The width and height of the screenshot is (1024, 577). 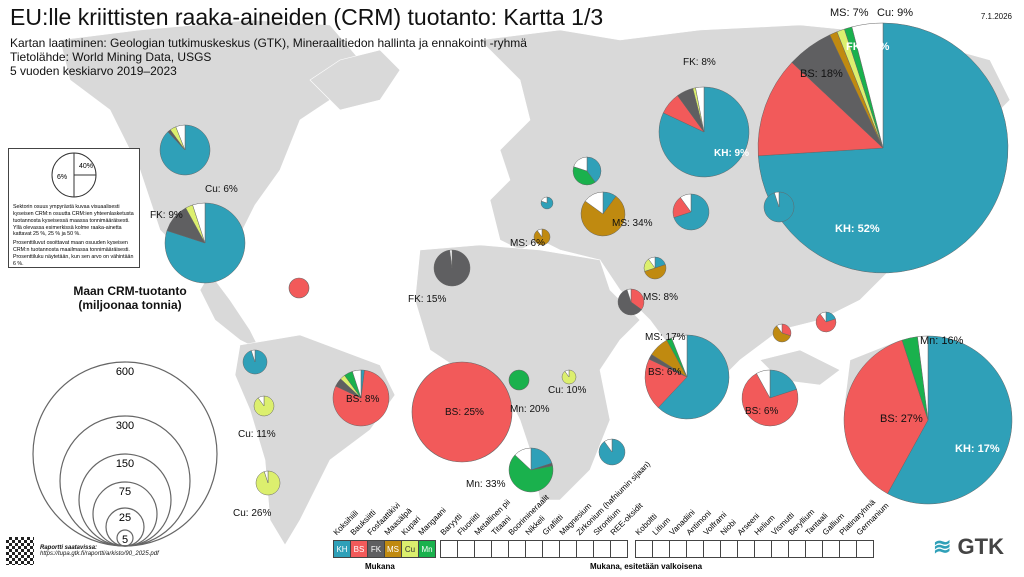 I want to click on size-circle, so click(x=125, y=481).